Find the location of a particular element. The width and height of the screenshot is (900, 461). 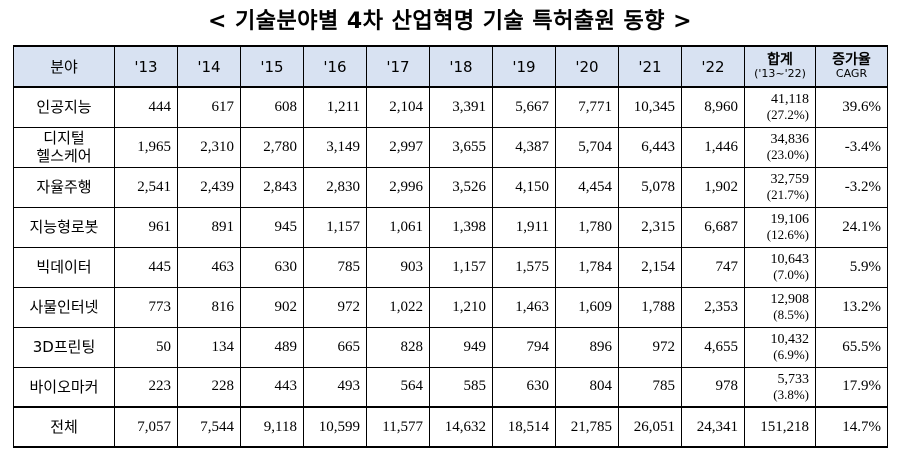

total-year-cell: 7,544 is located at coordinates (209, 427).